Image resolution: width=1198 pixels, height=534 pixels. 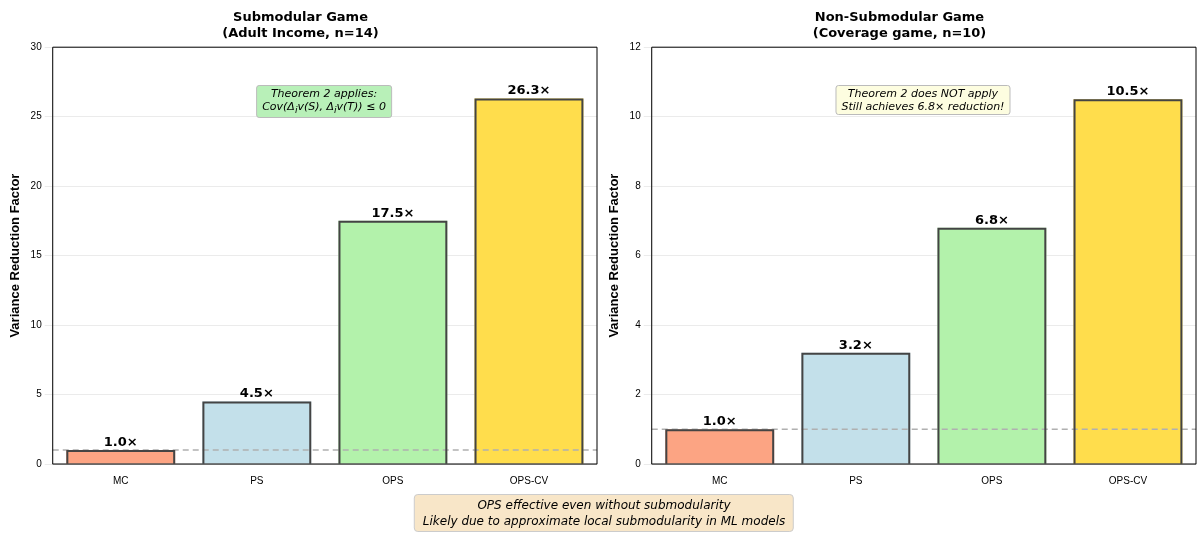 I want to click on data-label: 4.5×, so click(x=256, y=393).